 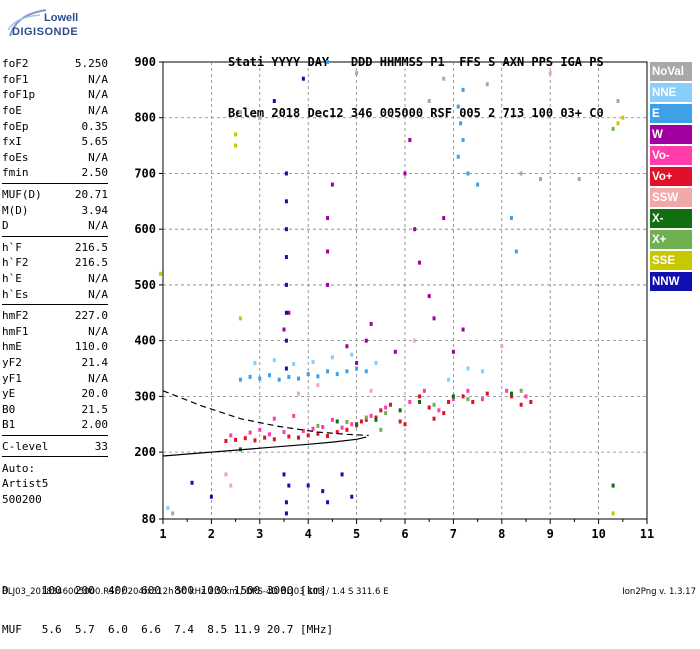 I want to click on param-row: h`F 216.5, so click(x=55, y=248).